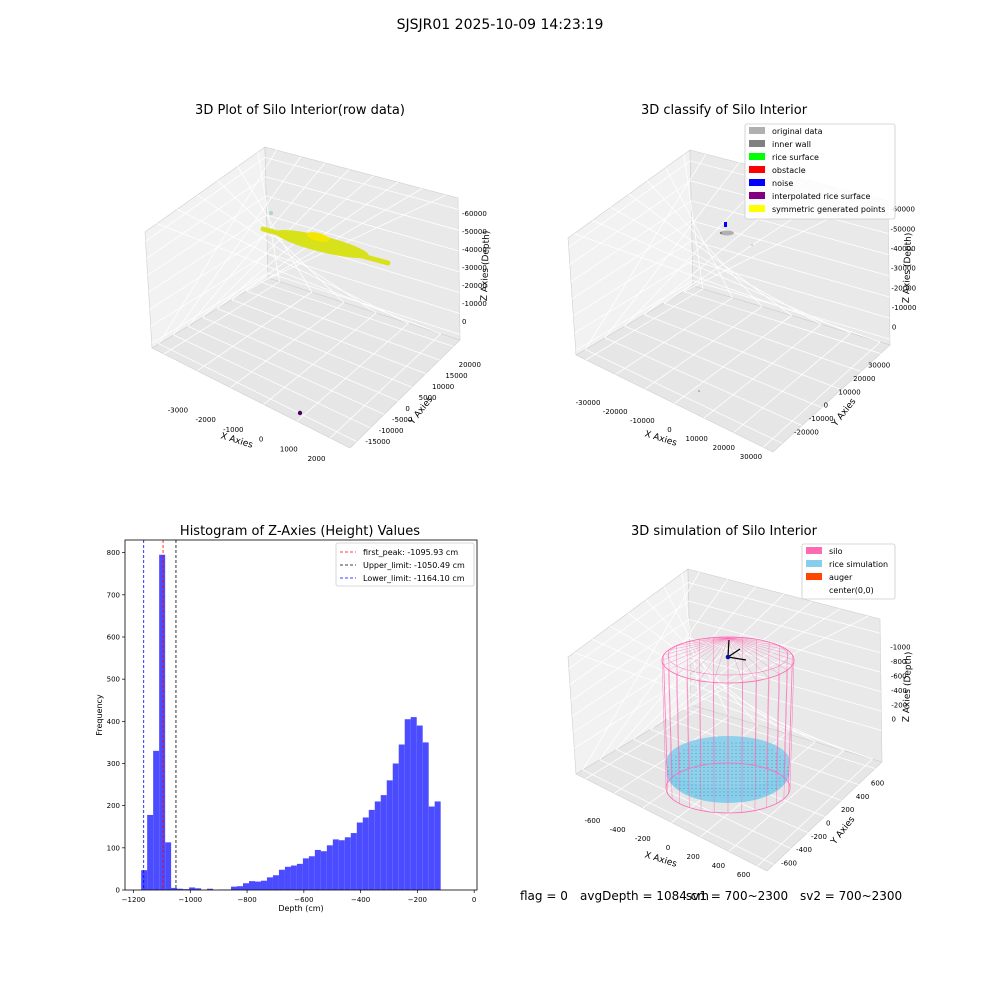 Image resolution: width=1000 pixels, height=1000 pixels. I want to click on y-tick-label: 0, so click(828, 824).